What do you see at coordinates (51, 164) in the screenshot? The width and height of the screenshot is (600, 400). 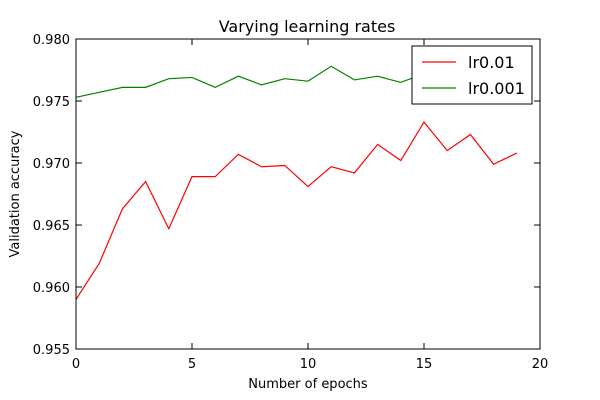 I see `y-tick-label: 0.970` at bounding box center [51, 164].